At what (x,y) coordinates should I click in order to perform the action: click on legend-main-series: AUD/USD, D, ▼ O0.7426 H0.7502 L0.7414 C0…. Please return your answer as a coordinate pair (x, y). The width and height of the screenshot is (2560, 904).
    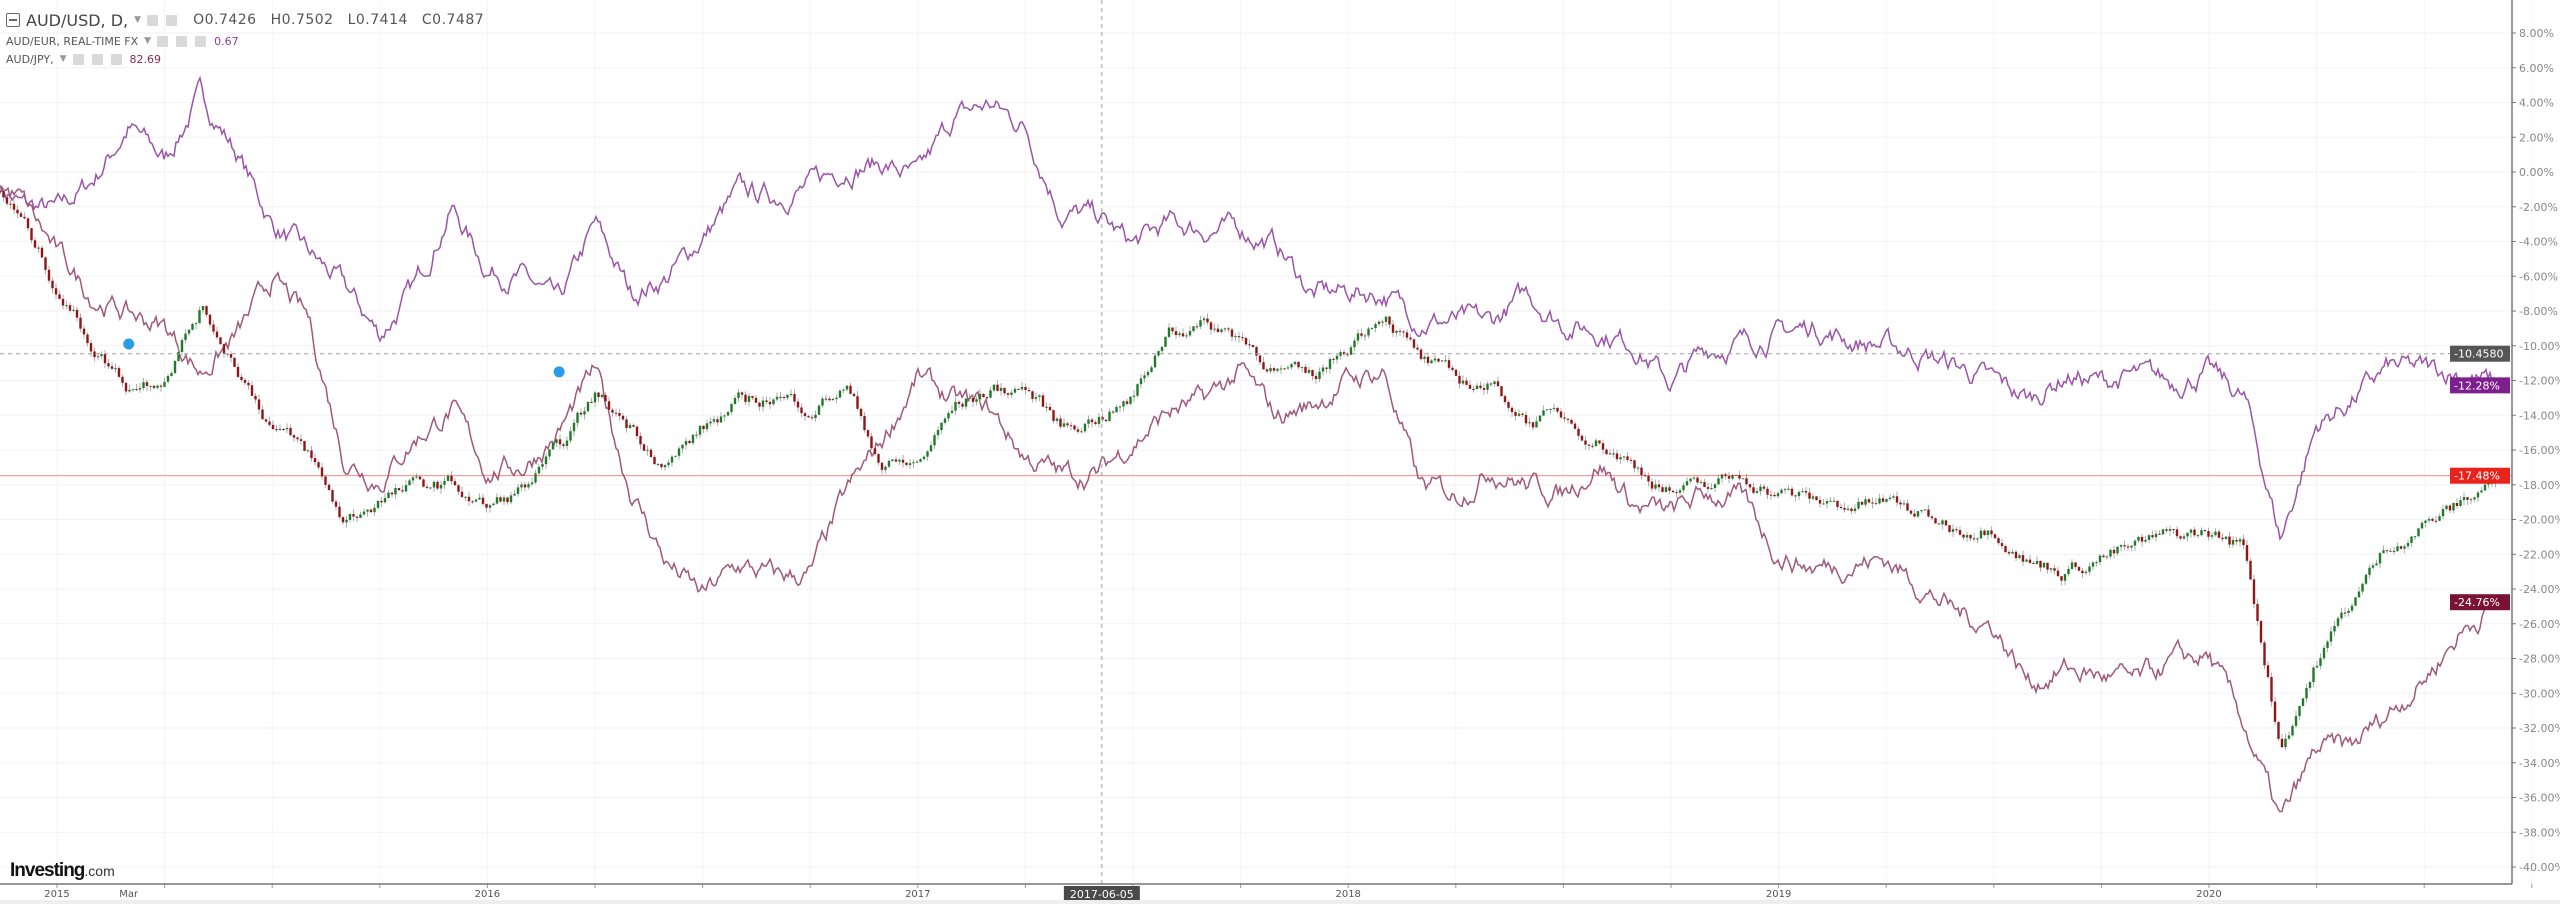
    Looking at the image, I should click on (245, 20).